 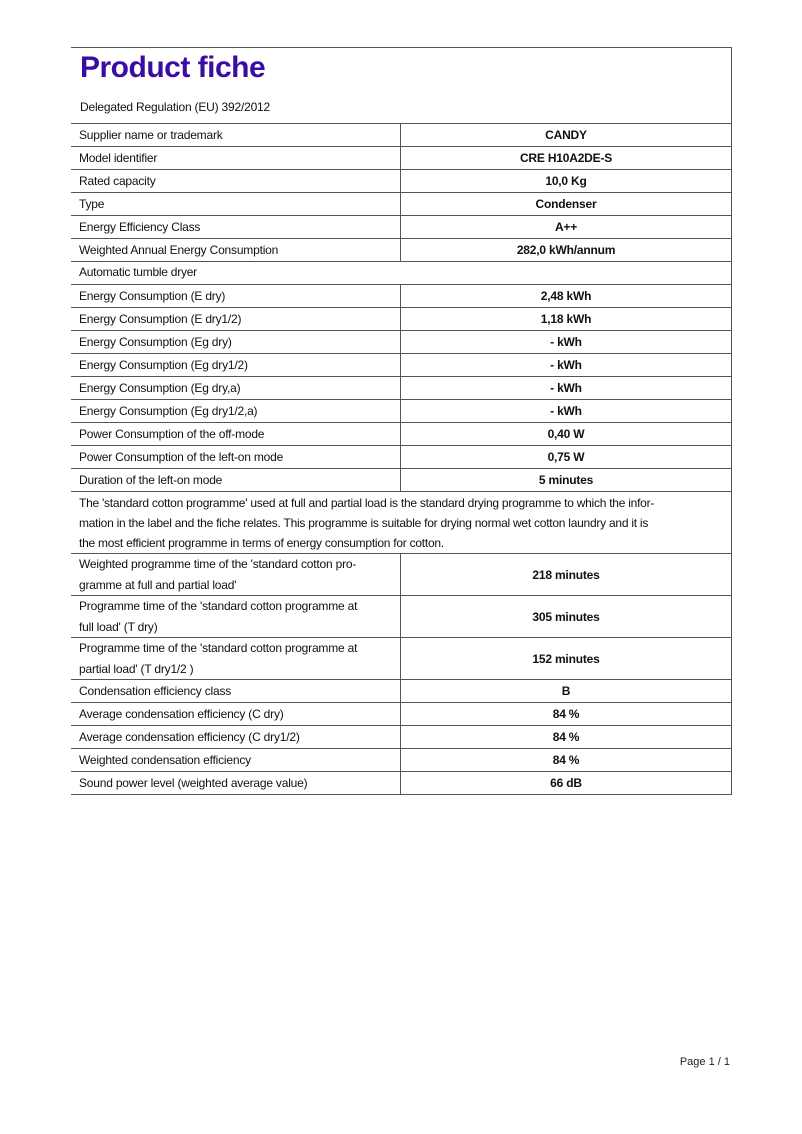 What do you see at coordinates (236, 342) in the screenshot?
I see `row-label: Energy Consumption (Eg dry)` at bounding box center [236, 342].